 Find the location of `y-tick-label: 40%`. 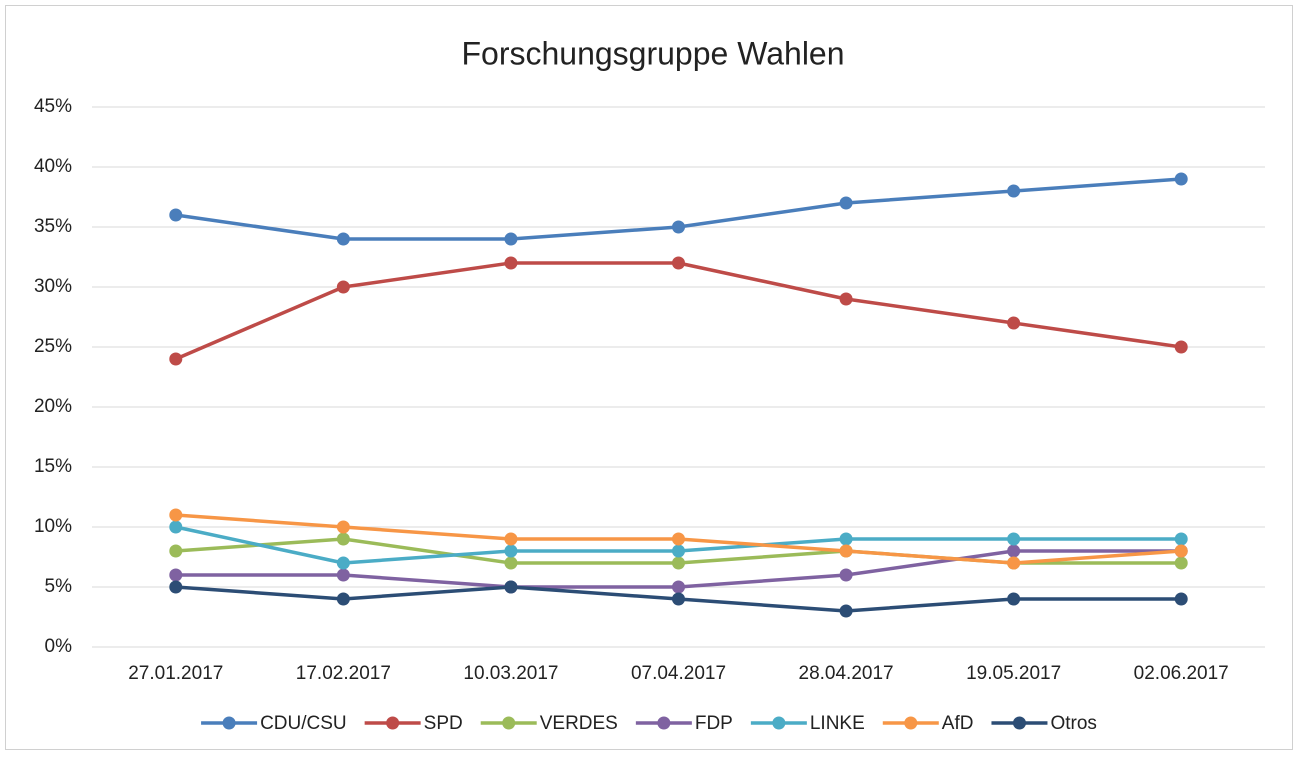

y-tick-label: 40% is located at coordinates (53, 166).